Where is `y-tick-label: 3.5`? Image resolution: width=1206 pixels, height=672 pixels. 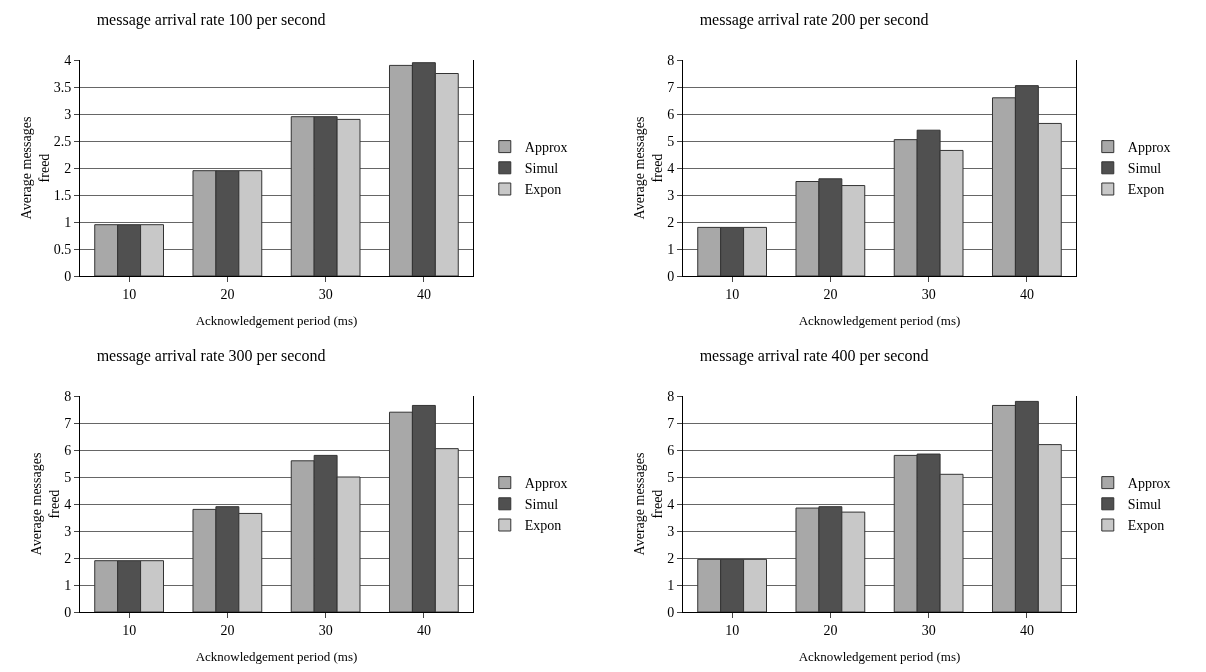 y-tick-label: 3.5 is located at coordinates (62, 87).